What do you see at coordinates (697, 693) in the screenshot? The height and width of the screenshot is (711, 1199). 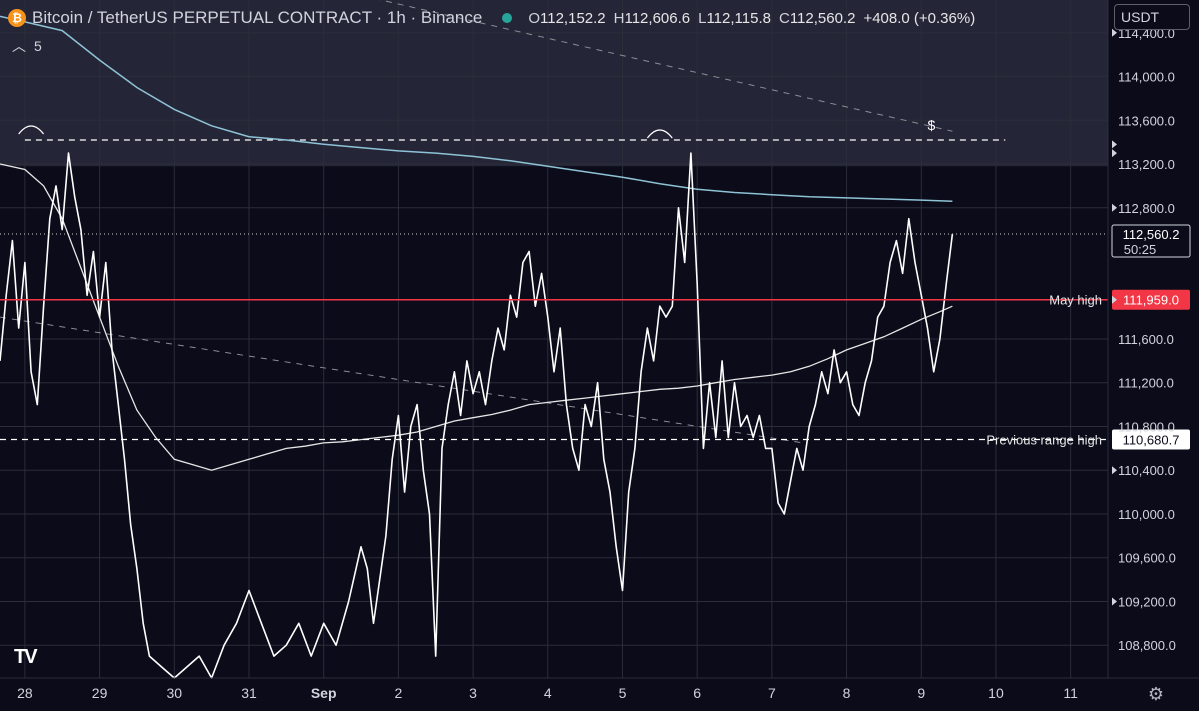 I see `x-tick-label: 6` at bounding box center [697, 693].